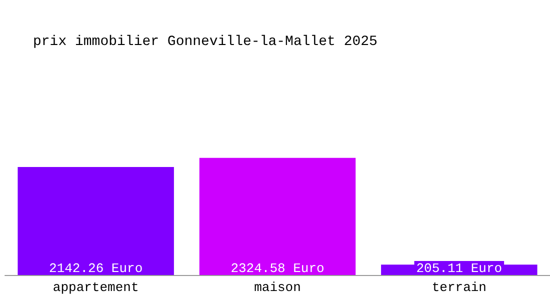 The height and width of the screenshot is (300, 550). I want to click on x-tick-label: appartement, so click(95, 287).